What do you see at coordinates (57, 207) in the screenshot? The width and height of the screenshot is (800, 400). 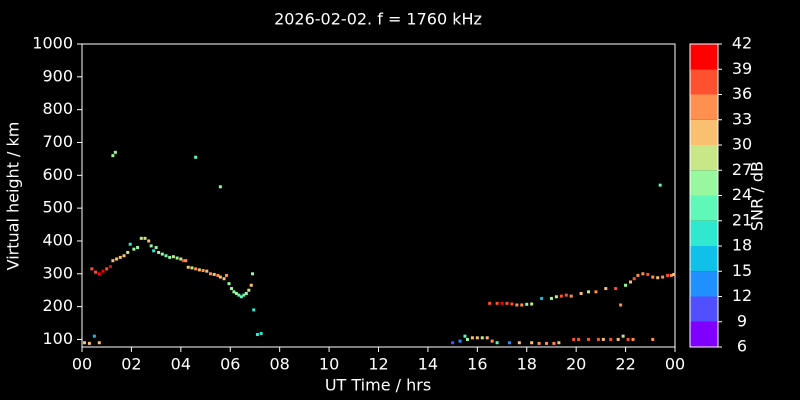 I see `y-tick-label: 500` at bounding box center [57, 207].